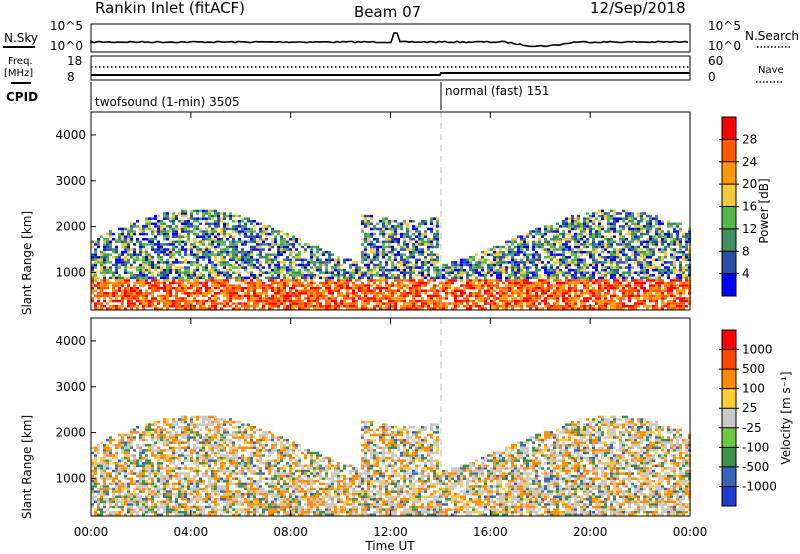 This screenshot has width=800, height=554. I want to click on freq-label-line2: [MHz], so click(18, 73).